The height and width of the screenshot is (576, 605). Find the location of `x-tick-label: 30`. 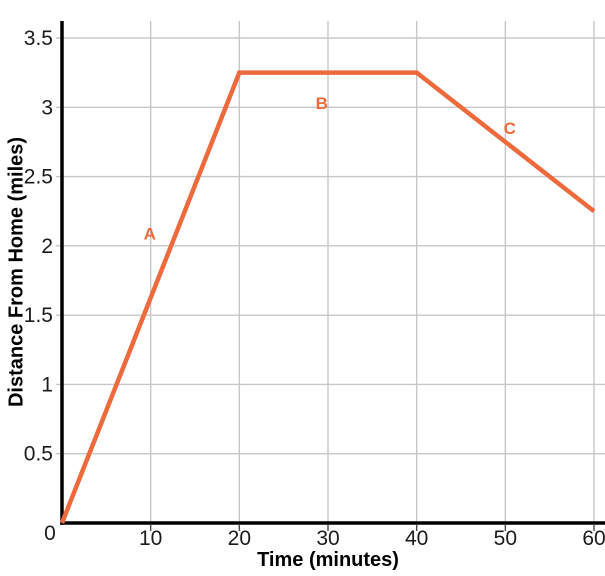

x-tick-label: 30 is located at coordinates (327, 538).